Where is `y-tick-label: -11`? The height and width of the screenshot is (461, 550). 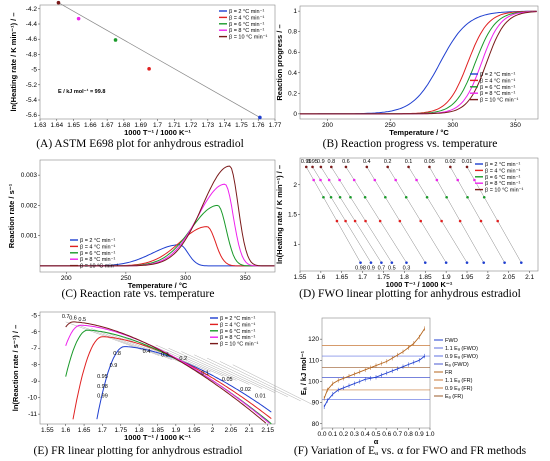 y-tick-label: -11 is located at coordinates (32, 414).